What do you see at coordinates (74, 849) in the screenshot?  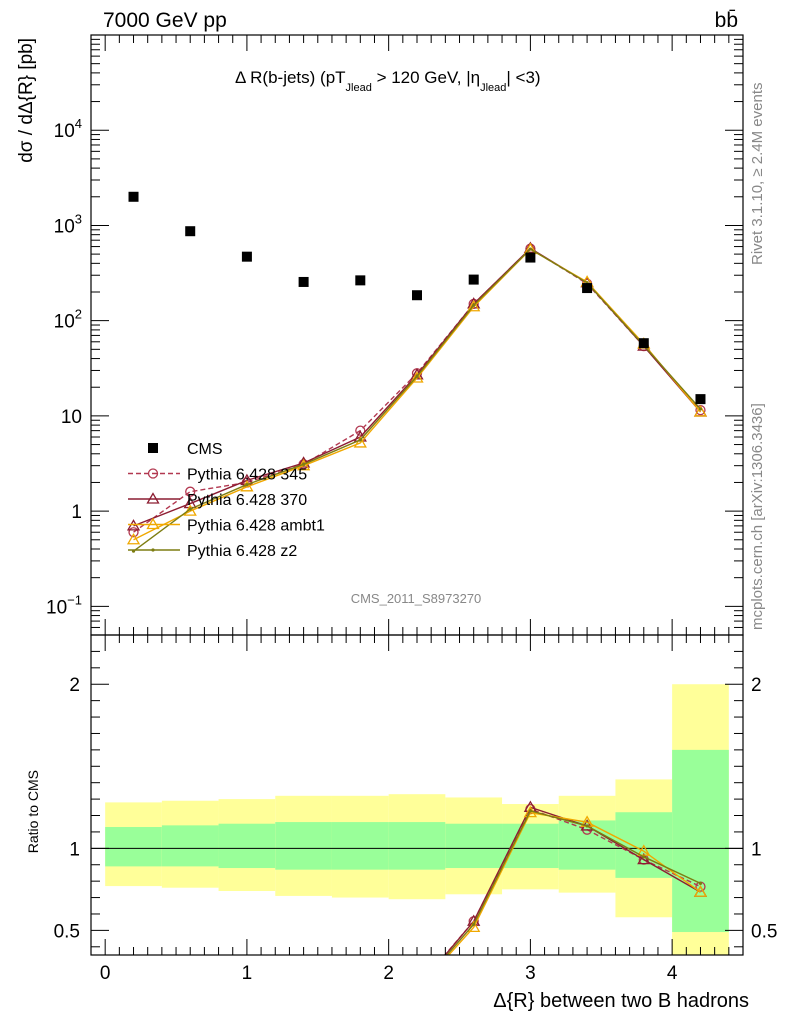 I see `ratio-tick-label: 1` at bounding box center [74, 849].